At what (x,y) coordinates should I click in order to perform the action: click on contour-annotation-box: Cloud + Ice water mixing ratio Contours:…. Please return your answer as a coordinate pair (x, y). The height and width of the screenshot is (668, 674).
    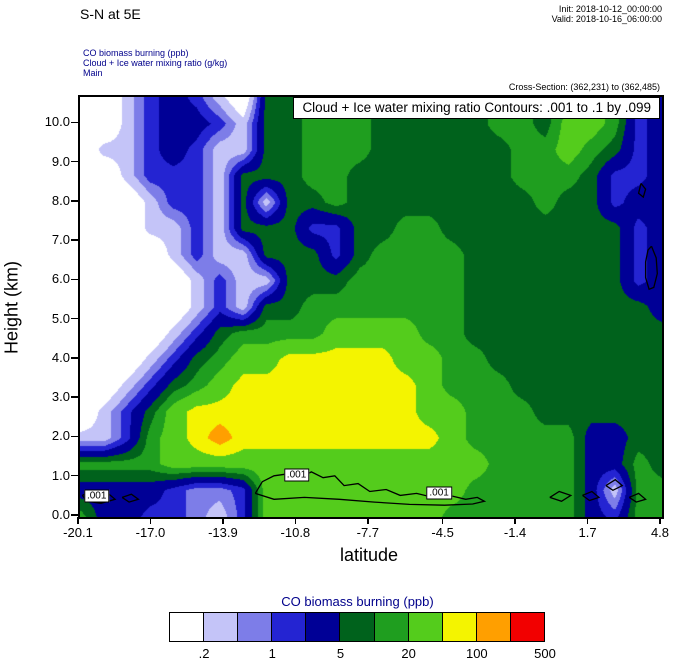
    Looking at the image, I should click on (476, 108).